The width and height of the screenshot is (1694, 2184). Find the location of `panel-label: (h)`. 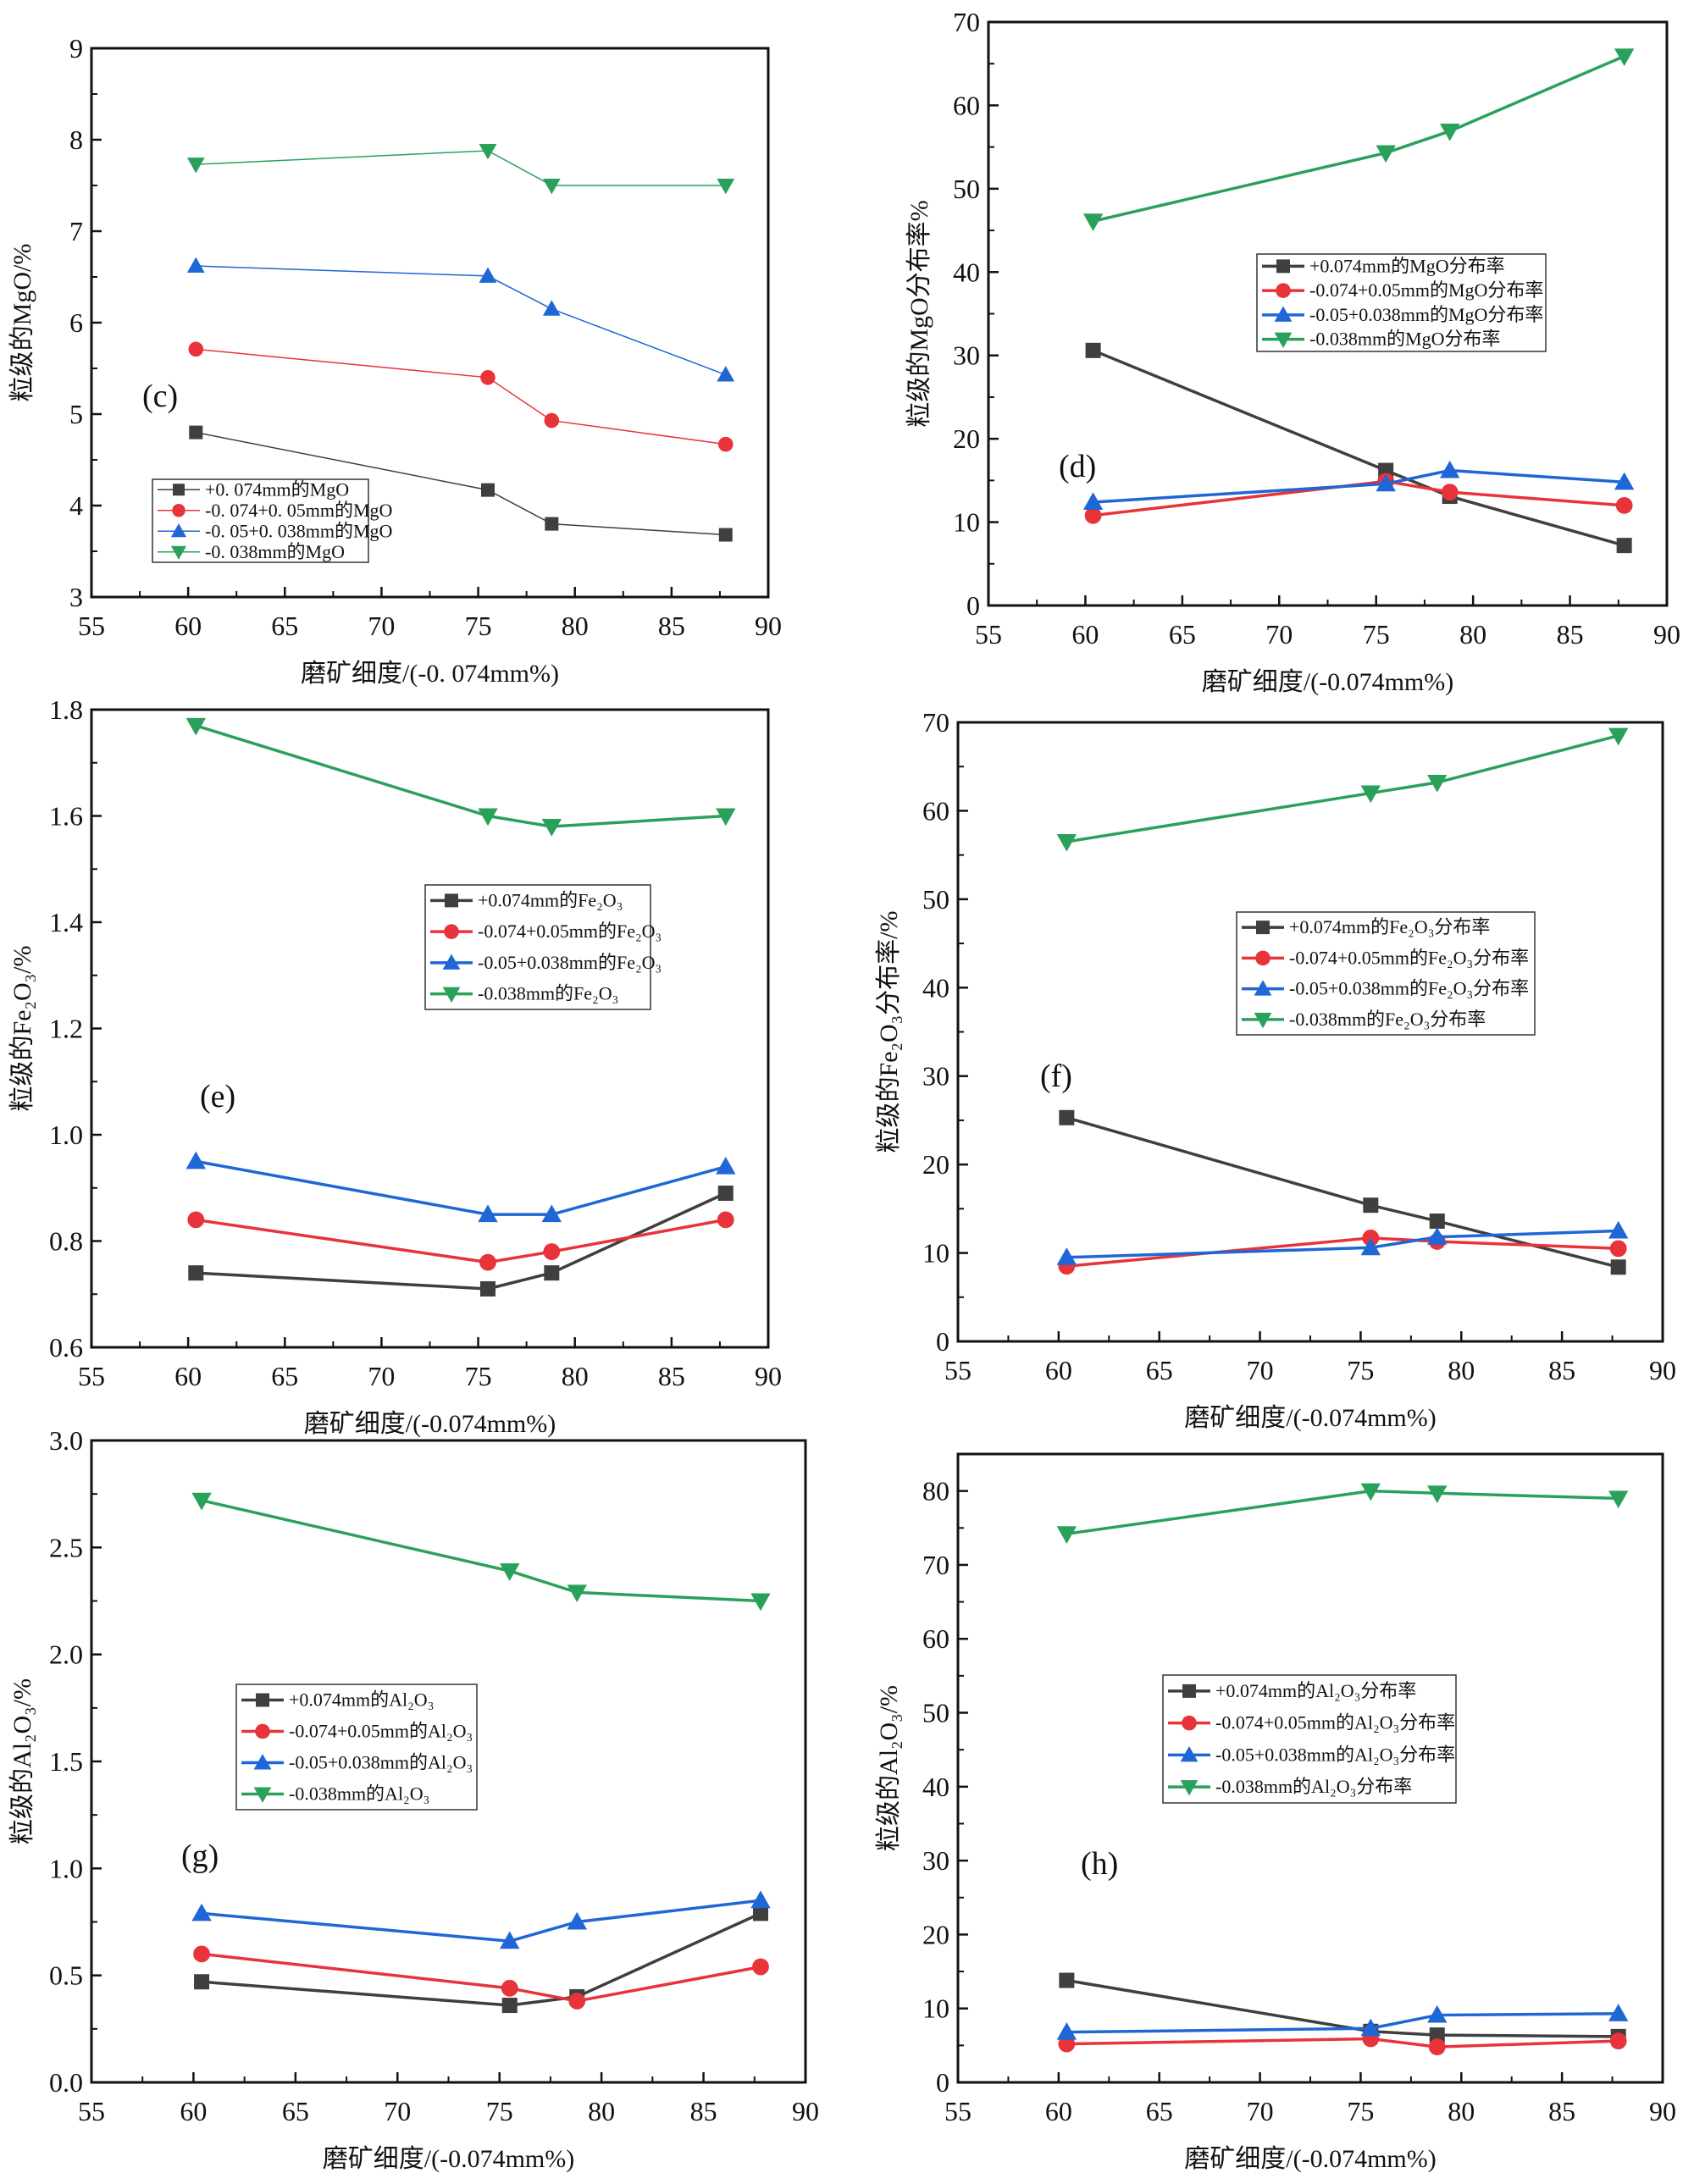

panel-label: (h) is located at coordinates (1099, 1864).